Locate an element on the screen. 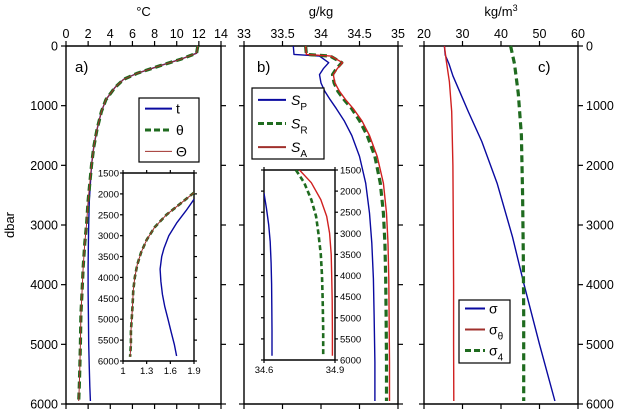  series-line-a-inset-Θ is located at coordinates (162, 274).